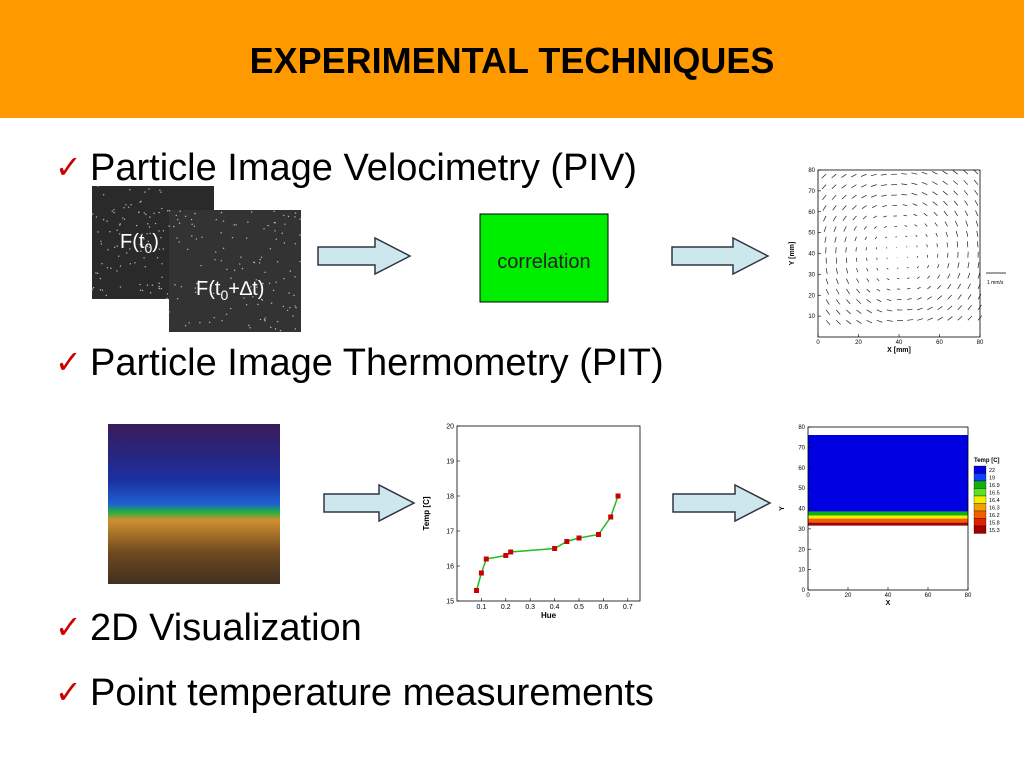 The width and height of the screenshot is (1024, 768). What do you see at coordinates (888, 517) in the screenshot?
I see `field` at bounding box center [888, 517].